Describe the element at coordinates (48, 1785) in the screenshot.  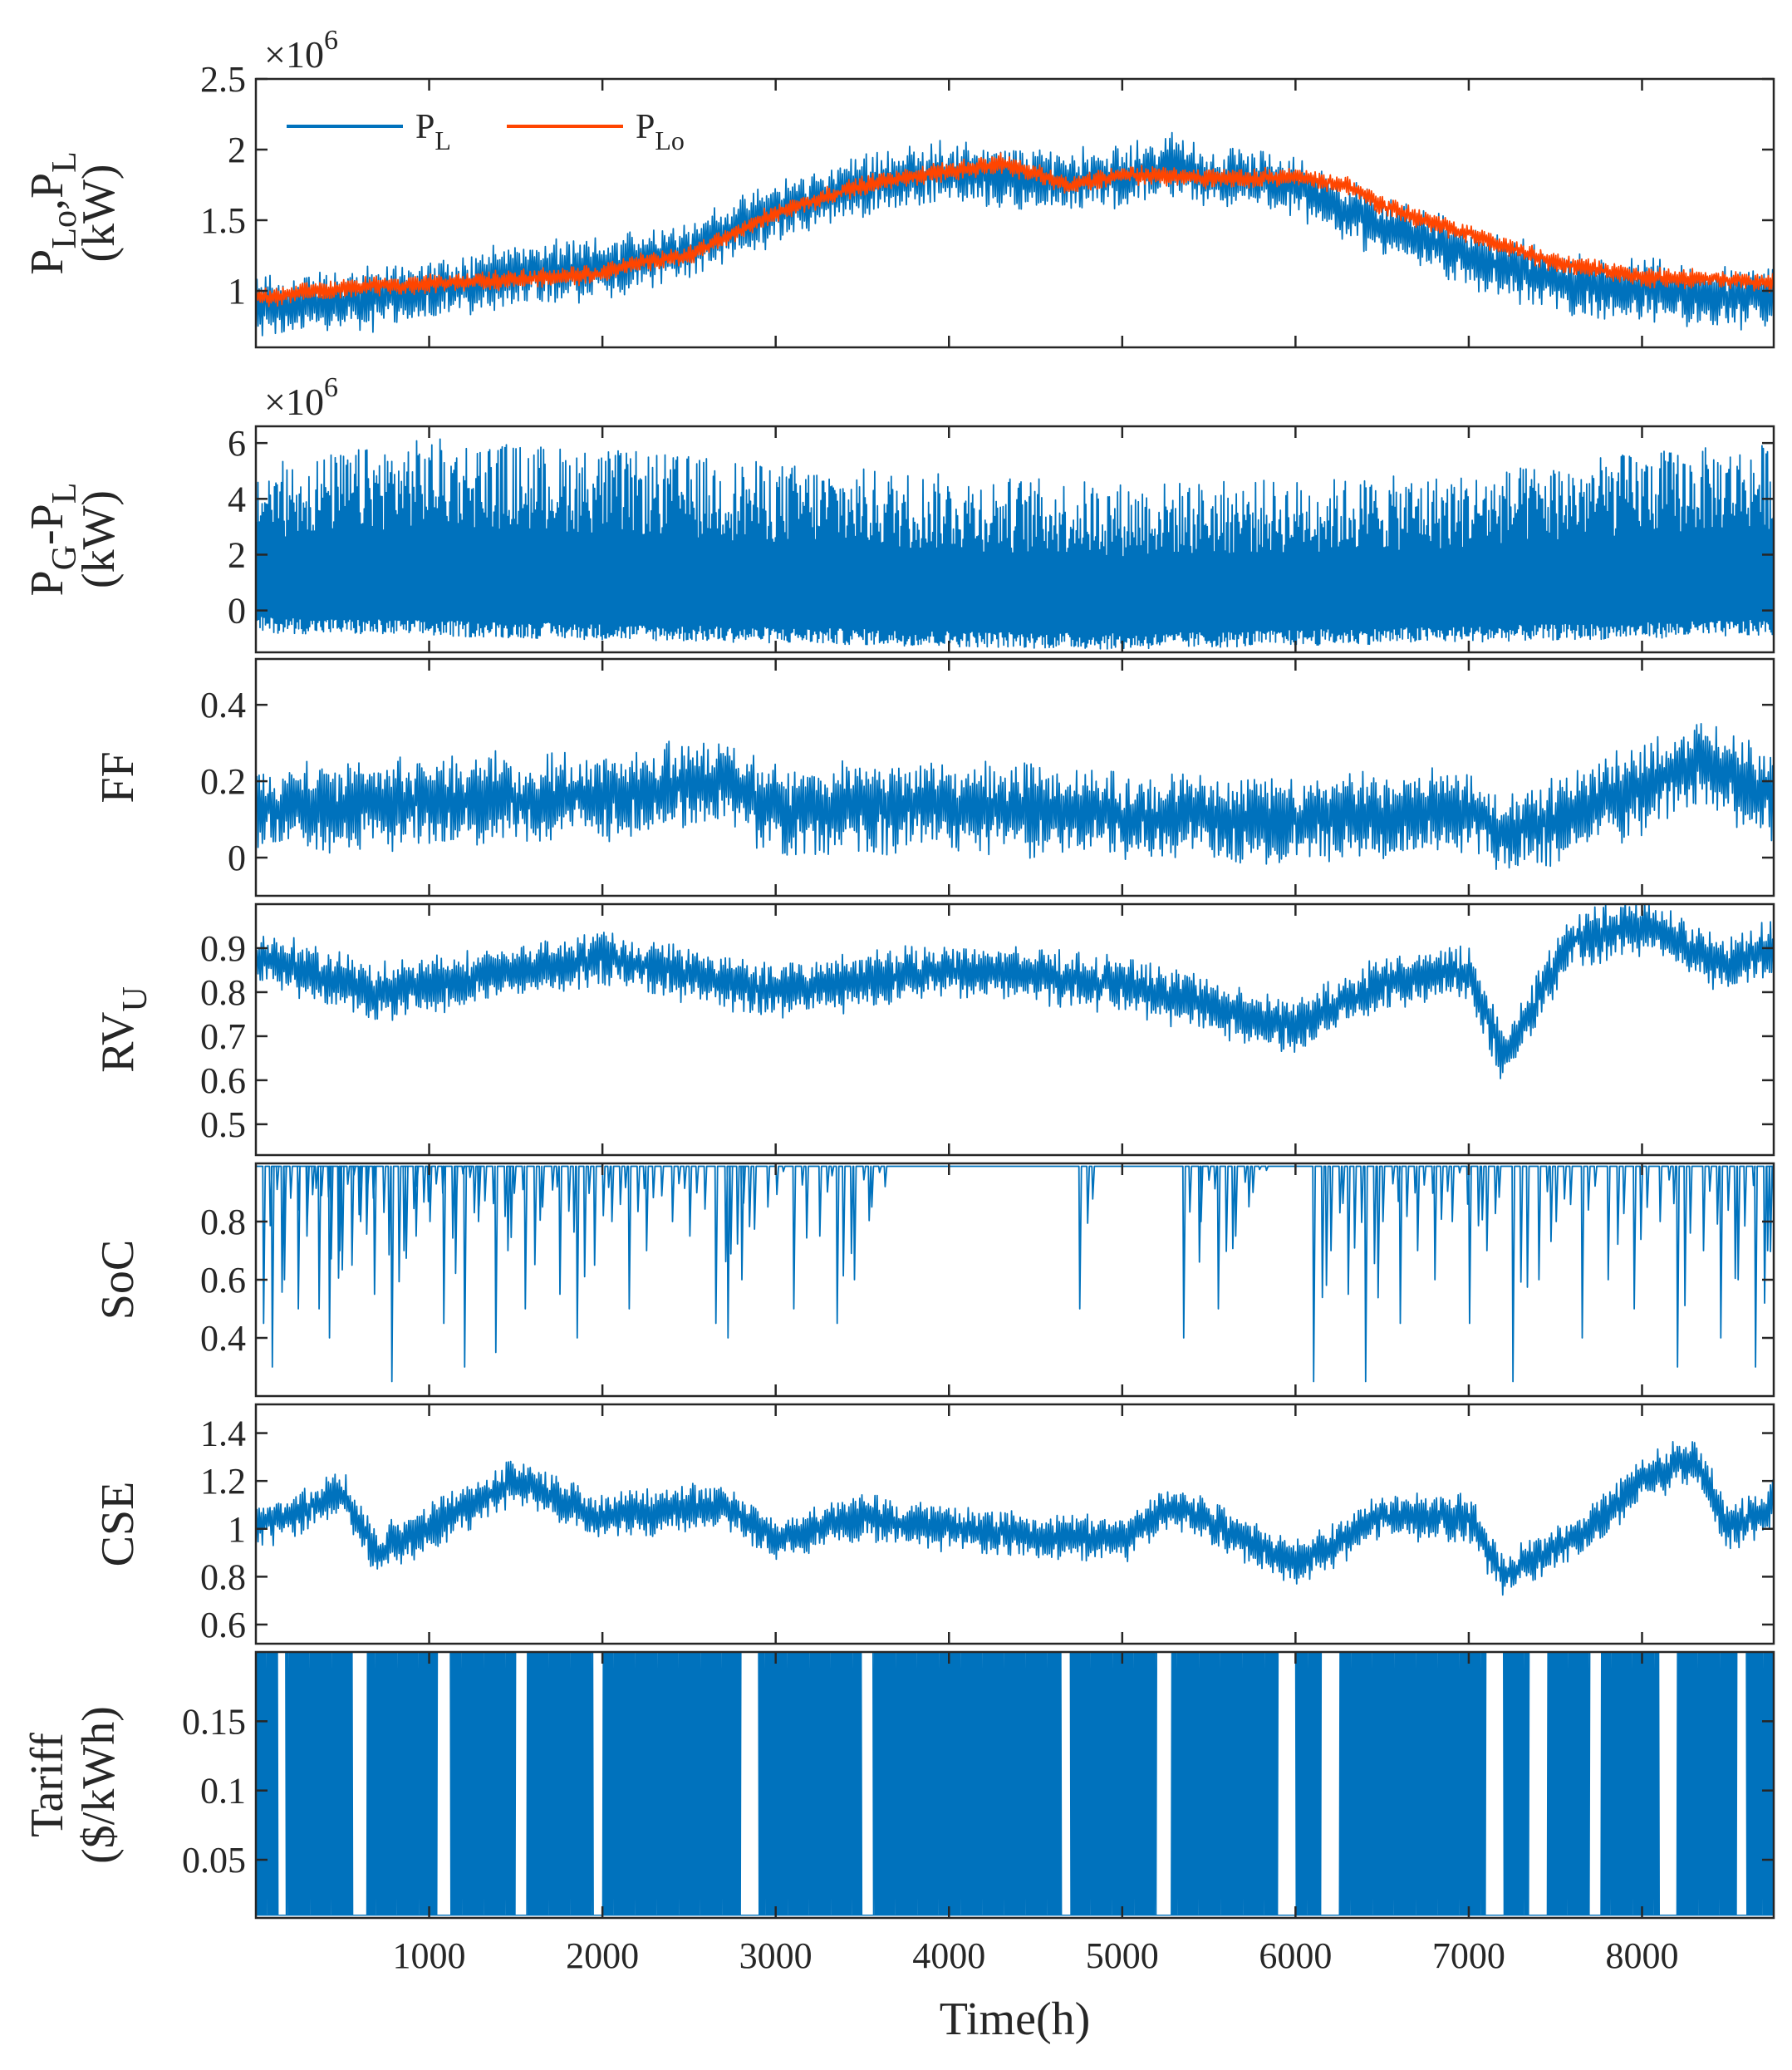
I see `y-axis-label-p7: Tariff` at that location.